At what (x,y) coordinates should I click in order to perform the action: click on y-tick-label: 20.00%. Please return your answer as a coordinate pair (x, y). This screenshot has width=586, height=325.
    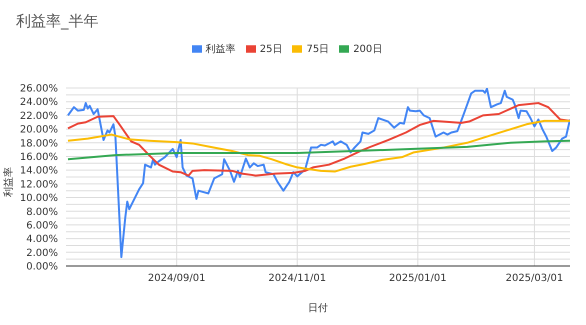
    Looking at the image, I should click on (39, 130).